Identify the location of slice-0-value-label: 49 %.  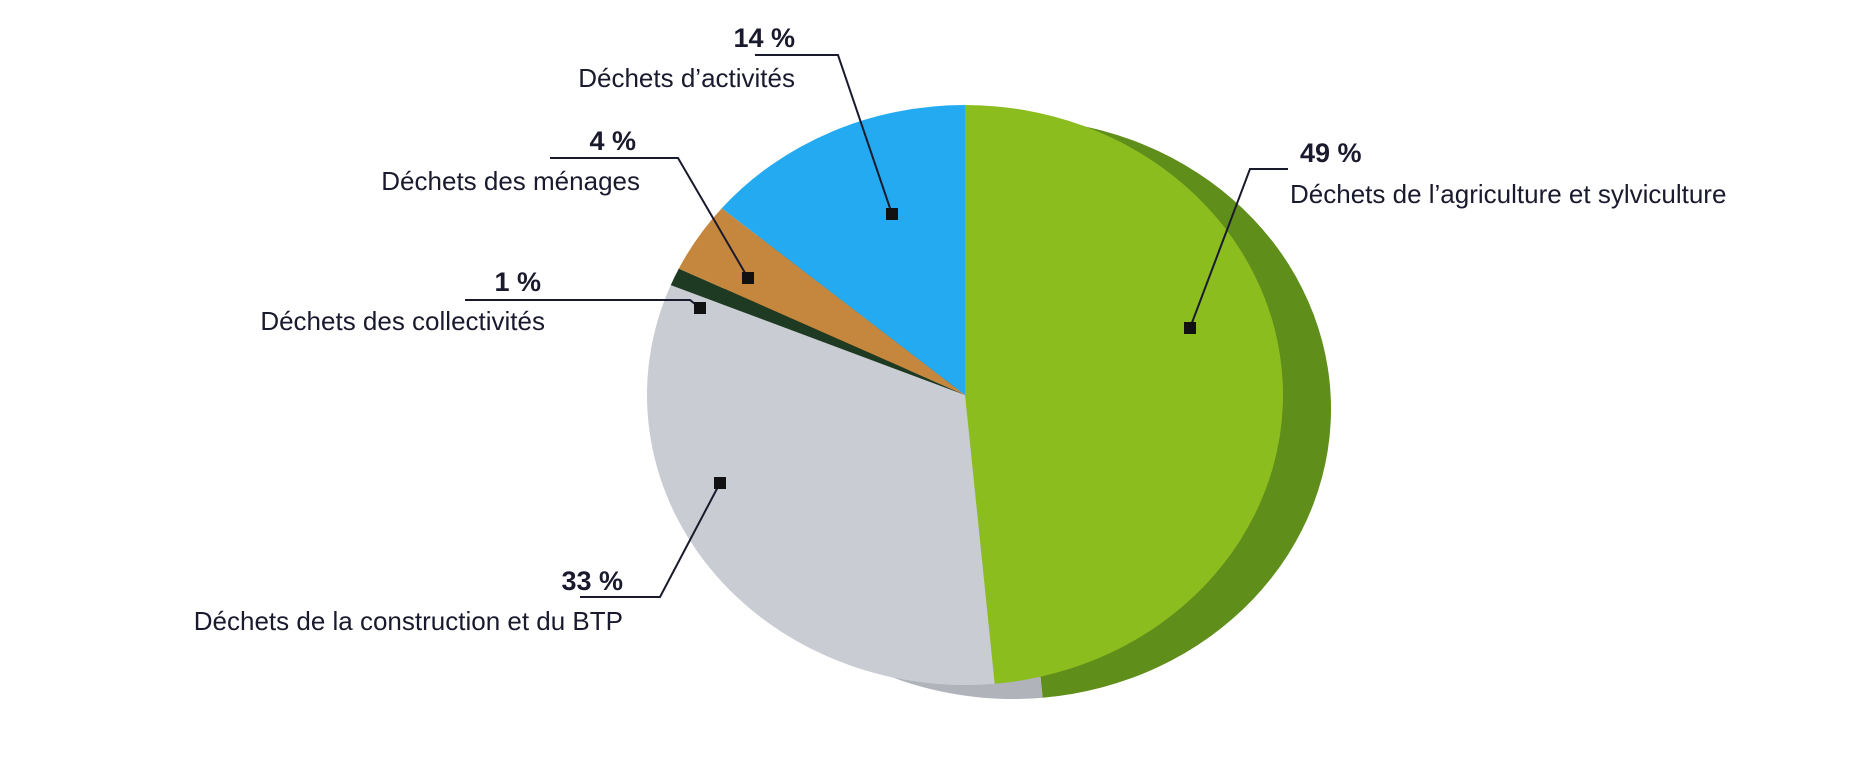
(1331, 153).